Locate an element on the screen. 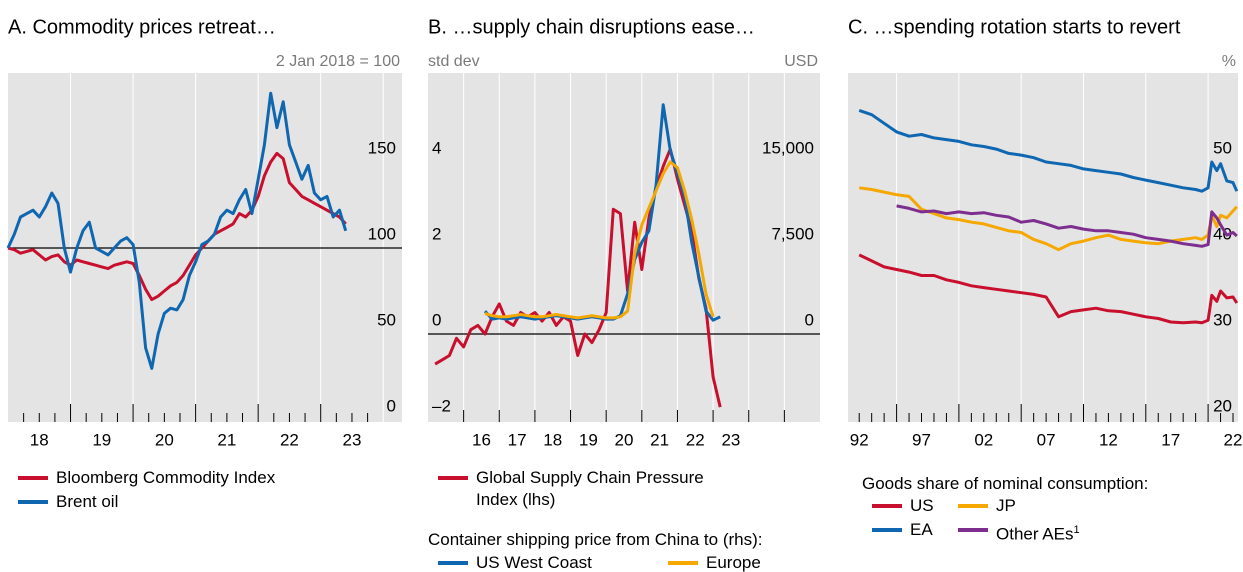 The image size is (1243, 572). legend-text: Brent oil is located at coordinates (87, 501).